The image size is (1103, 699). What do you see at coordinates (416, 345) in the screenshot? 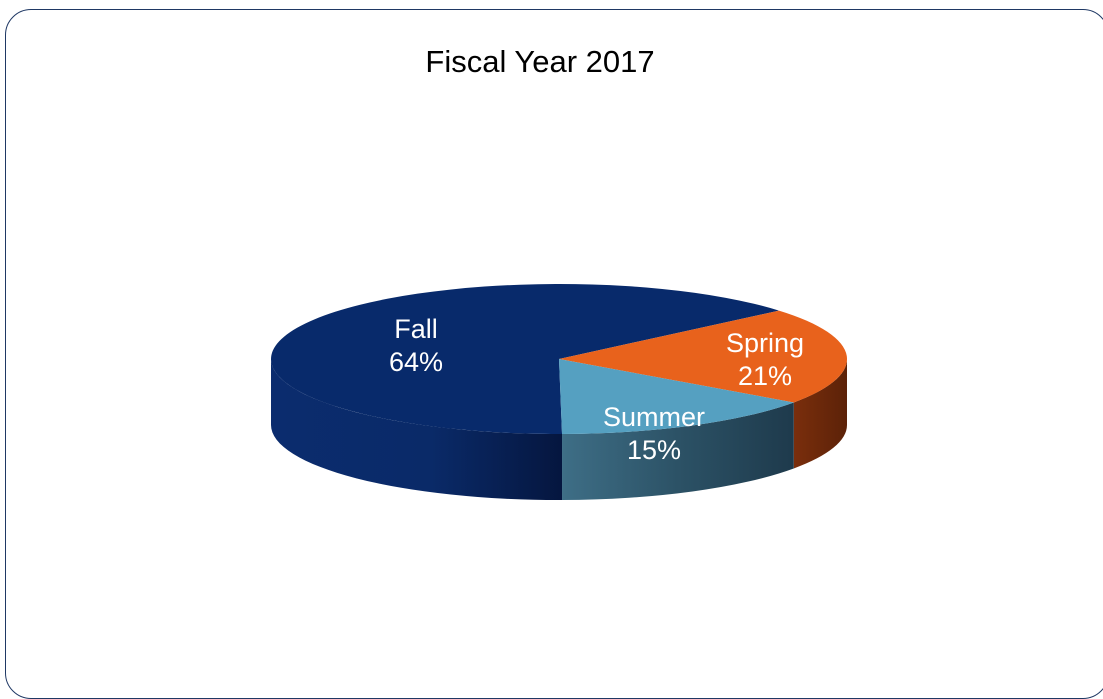
I see `slice-label-fall: Fall 64%` at bounding box center [416, 345].